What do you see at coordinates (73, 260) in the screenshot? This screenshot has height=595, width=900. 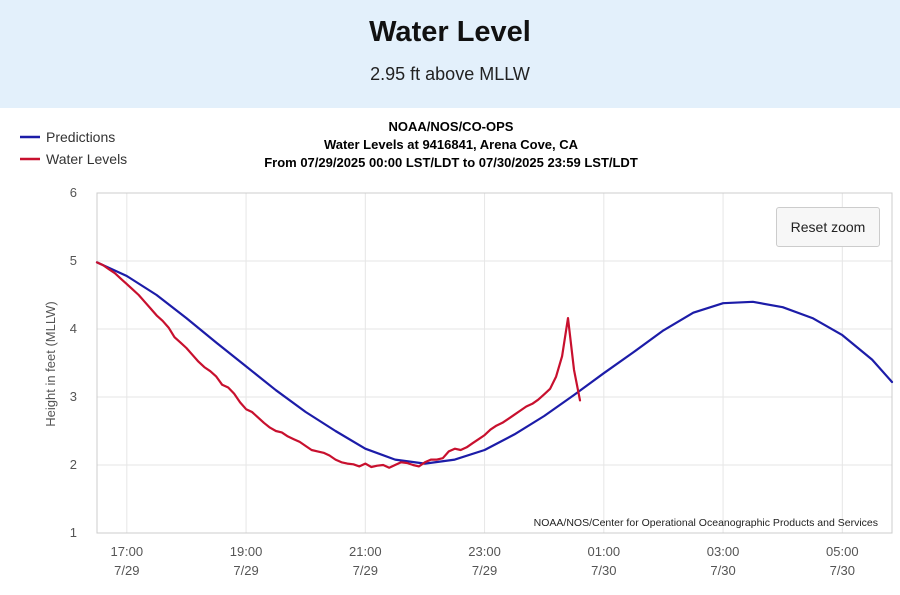 I see `y-tick-label: 5` at bounding box center [73, 260].